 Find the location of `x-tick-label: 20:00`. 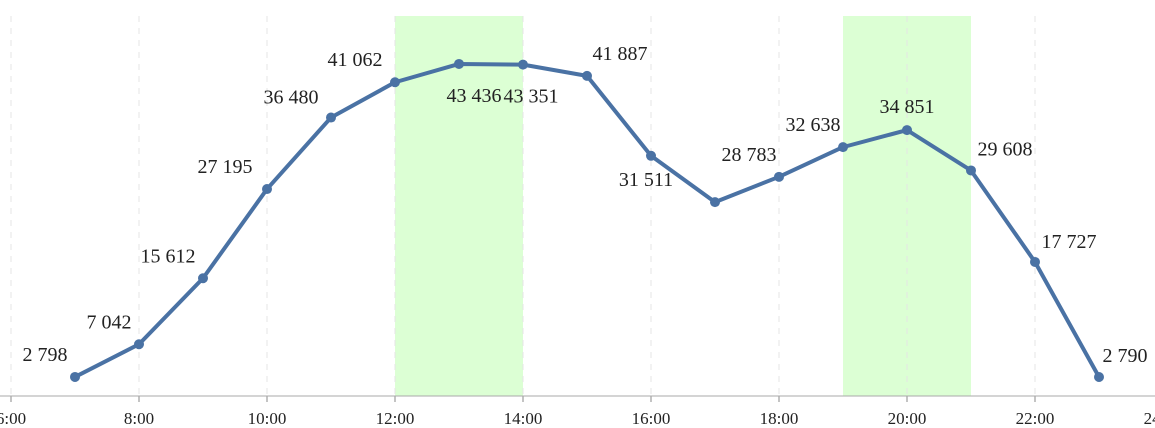

x-tick-label: 20:00 is located at coordinates (907, 418).